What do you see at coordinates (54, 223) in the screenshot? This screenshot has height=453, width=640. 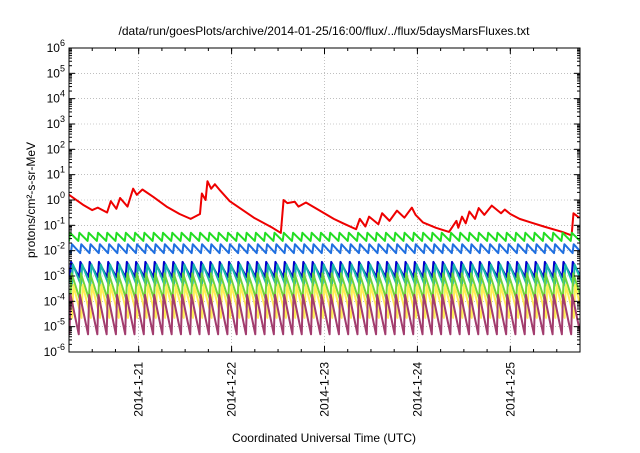 I see `y-tick-label: 10⁻¹` at bounding box center [54, 223].